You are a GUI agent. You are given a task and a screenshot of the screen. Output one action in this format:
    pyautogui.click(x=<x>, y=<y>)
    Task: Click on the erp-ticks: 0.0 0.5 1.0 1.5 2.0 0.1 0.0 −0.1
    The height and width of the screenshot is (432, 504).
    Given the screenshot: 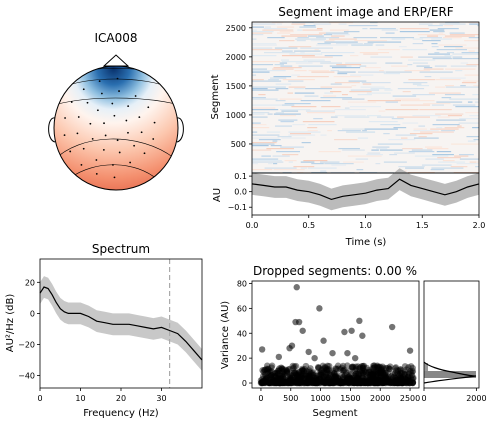 What is the action you would take?
    pyautogui.click(x=357, y=201)
    